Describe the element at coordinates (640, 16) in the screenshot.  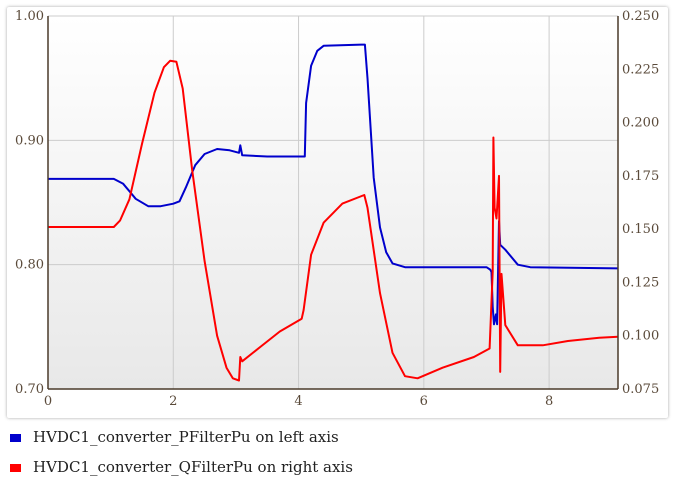
I see `y-right-tick-label: 0.250` at that location.